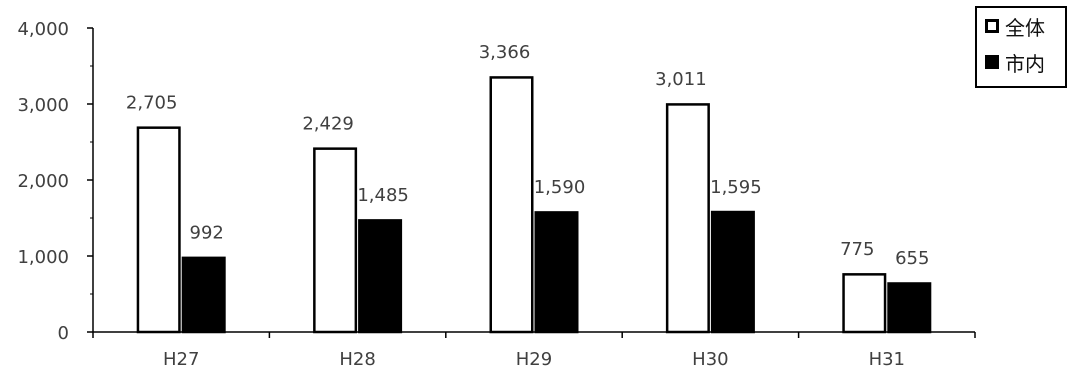 This screenshot has width=1070, height=376. What do you see at coordinates (328, 123) in the screenshot?
I see `data-label-total: 2,429` at bounding box center [328, 123].